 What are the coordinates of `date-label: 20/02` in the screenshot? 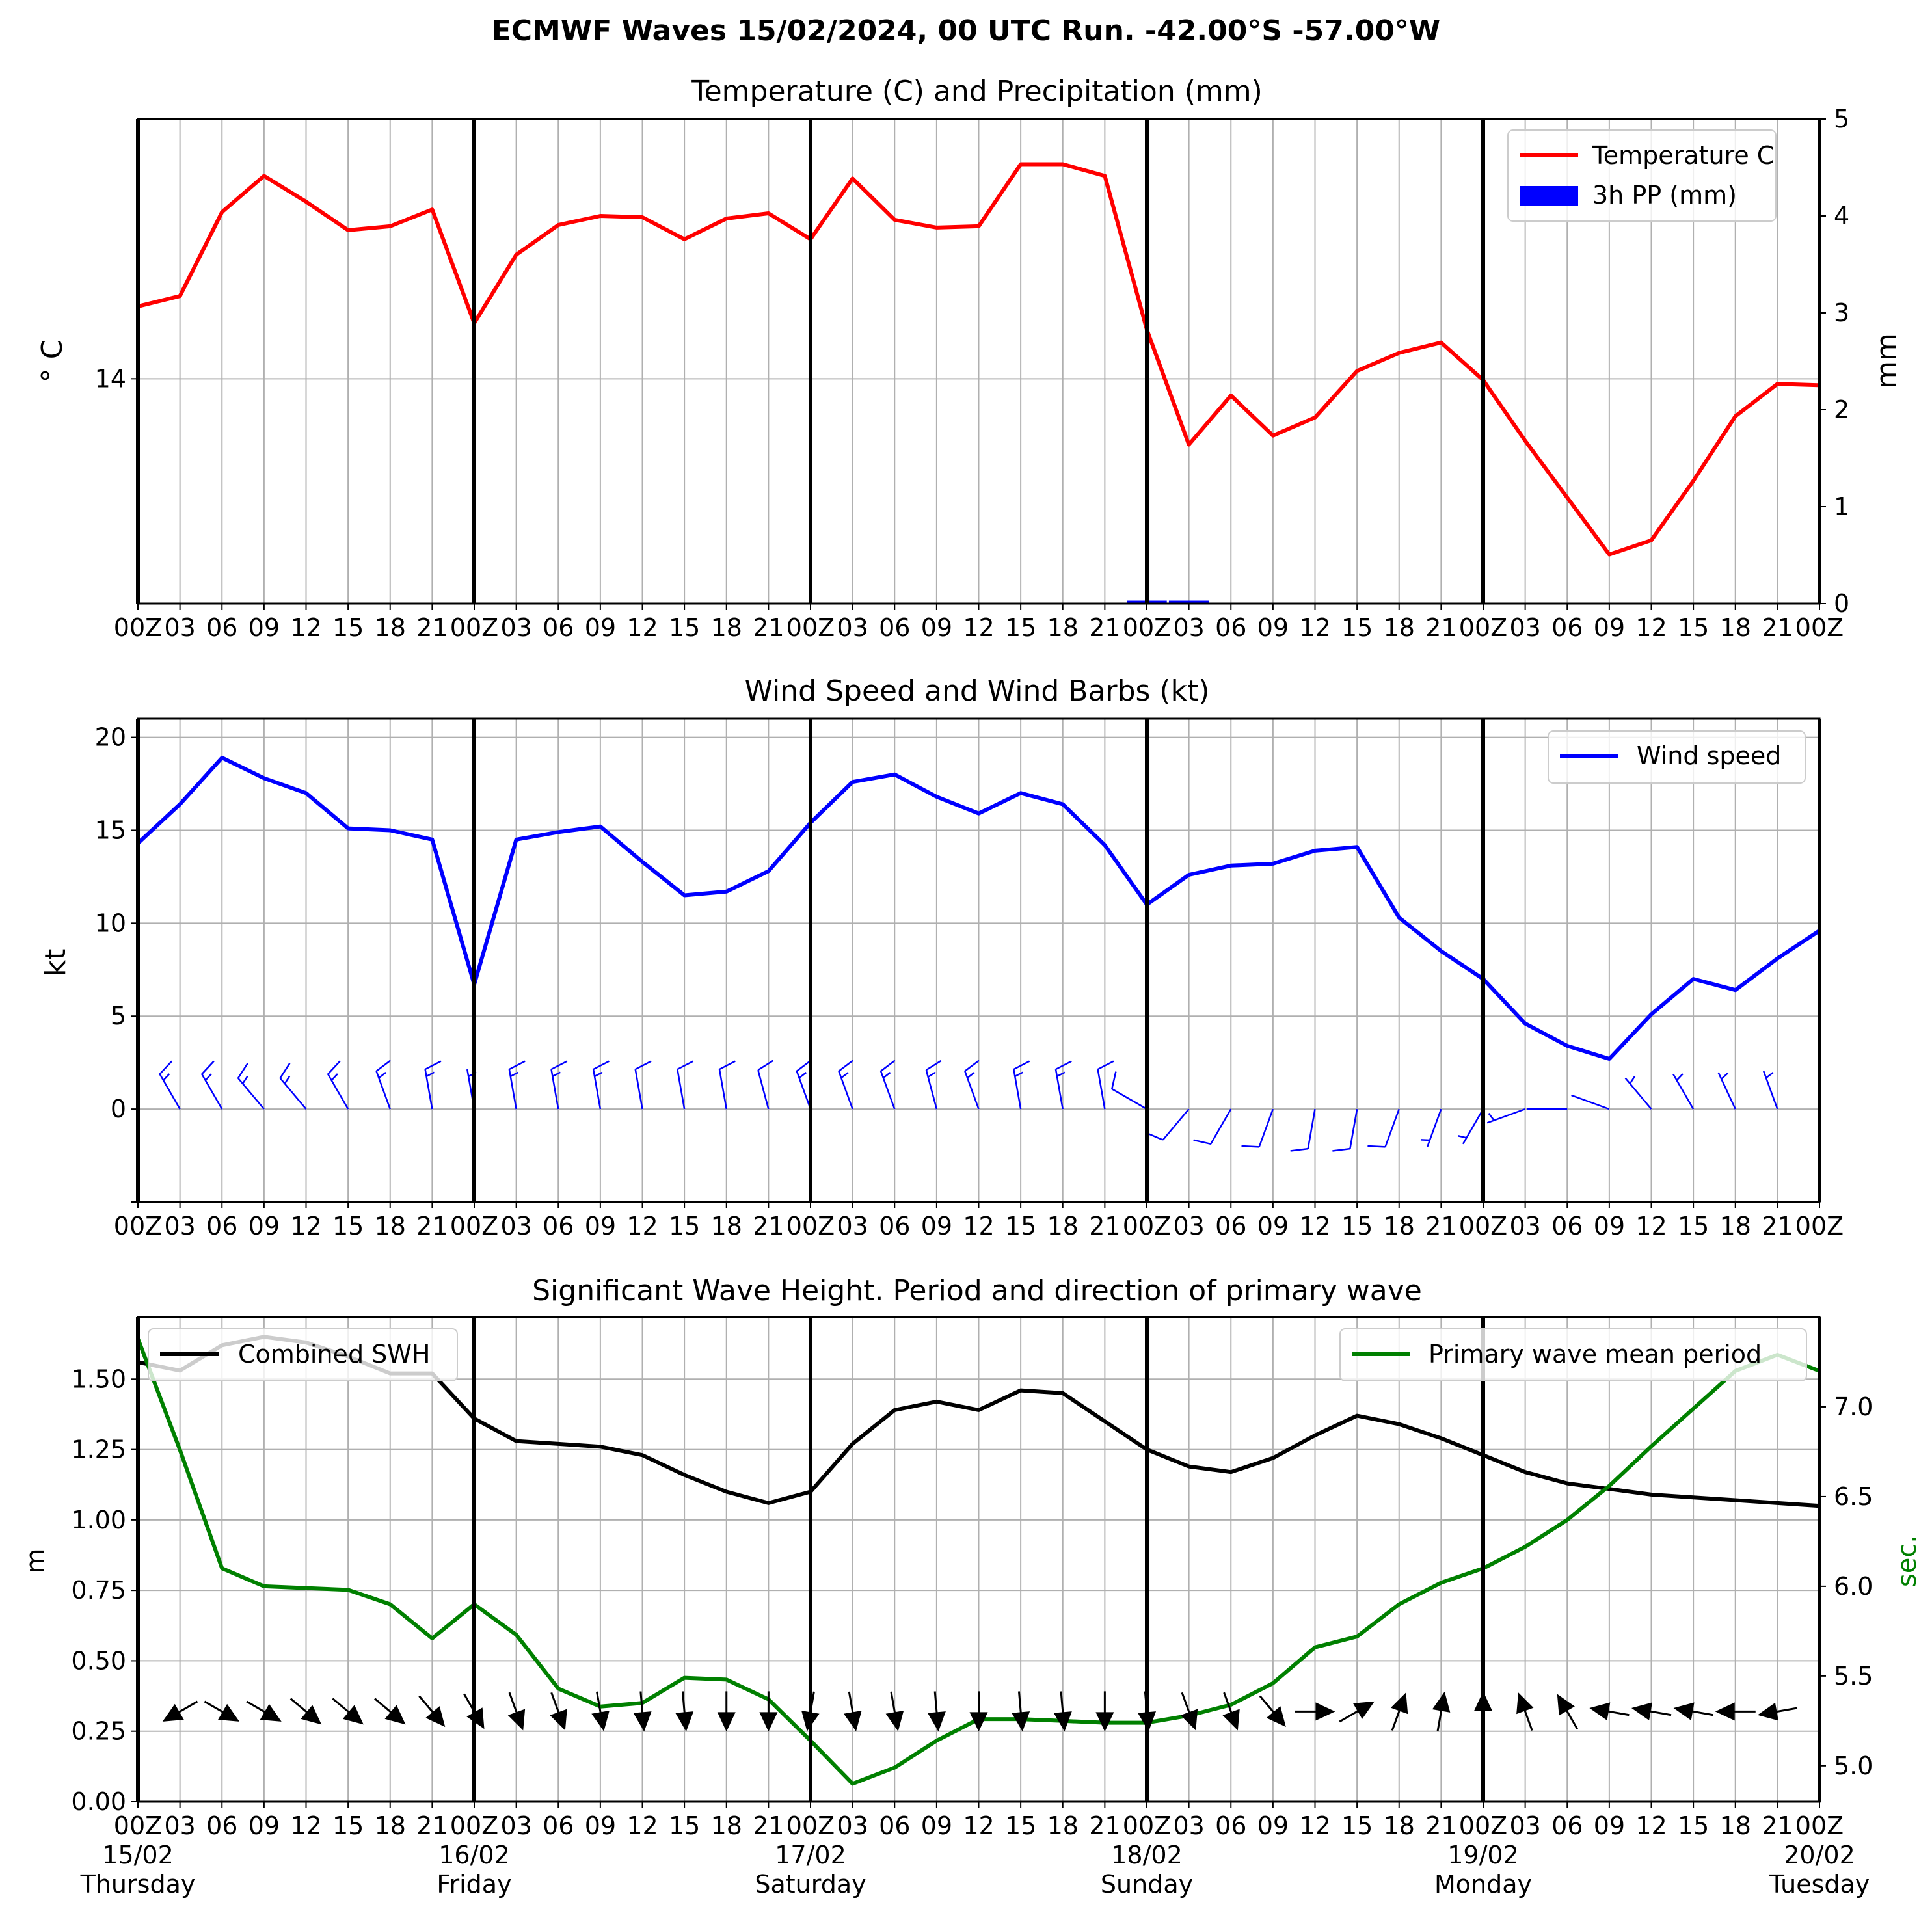 It's located at (1819, 1855).